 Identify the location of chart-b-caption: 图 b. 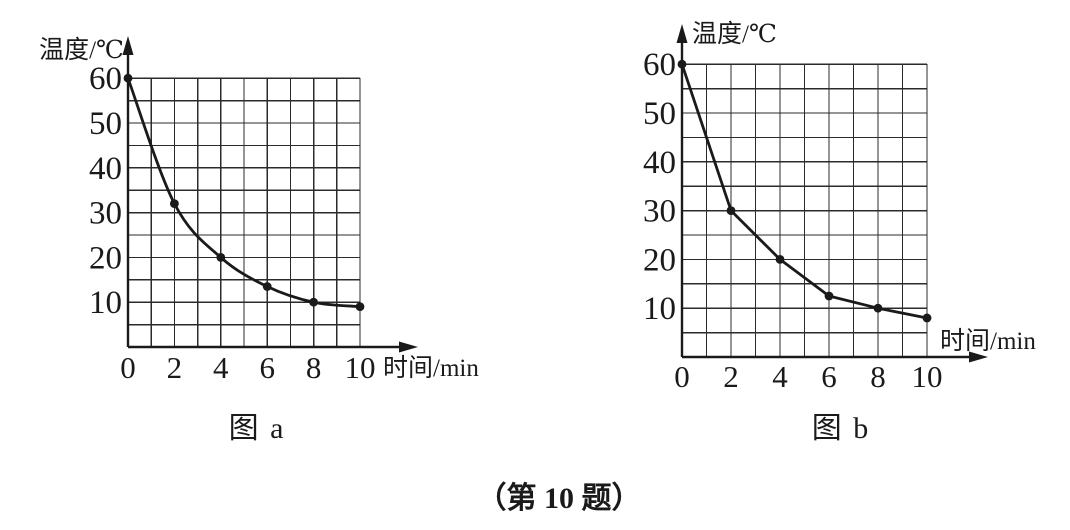
(841, 428).